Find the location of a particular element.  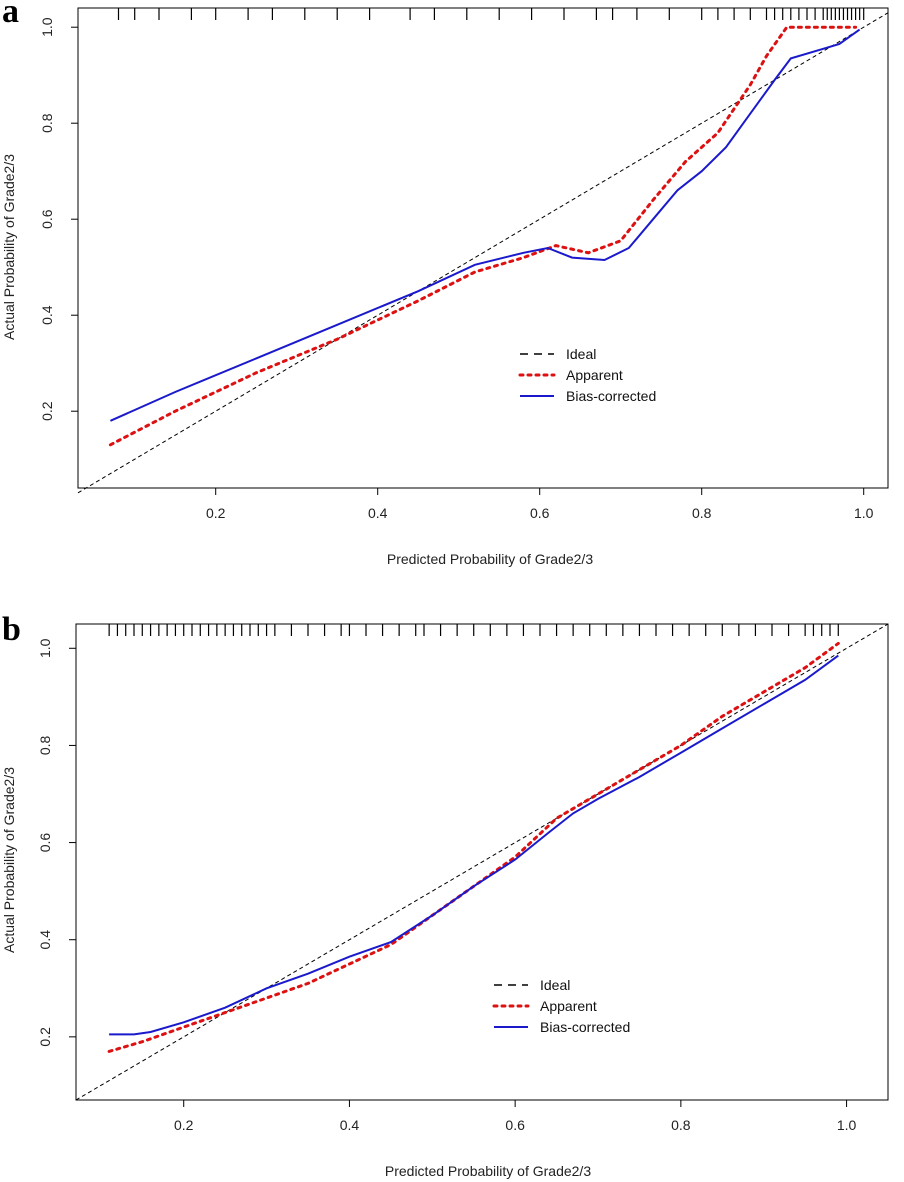

panel-a-y-axis: 0.2 0.4 0.6 0.8 1.0 is located at coordinates (58, 219).